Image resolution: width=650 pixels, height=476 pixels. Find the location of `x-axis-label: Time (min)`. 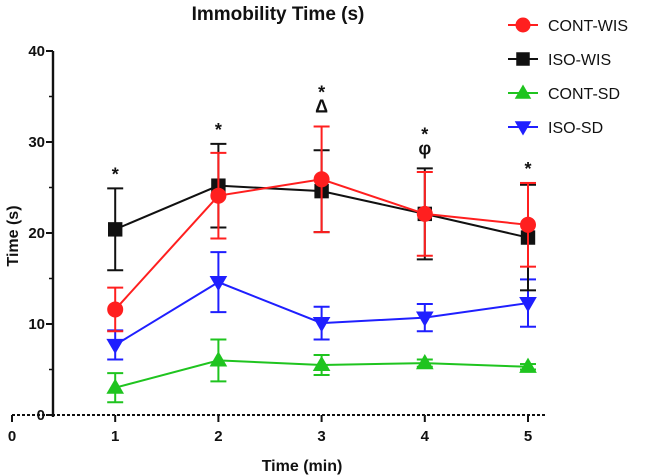

x-axis-label: Time (min) is located at coordinates (302, 466).